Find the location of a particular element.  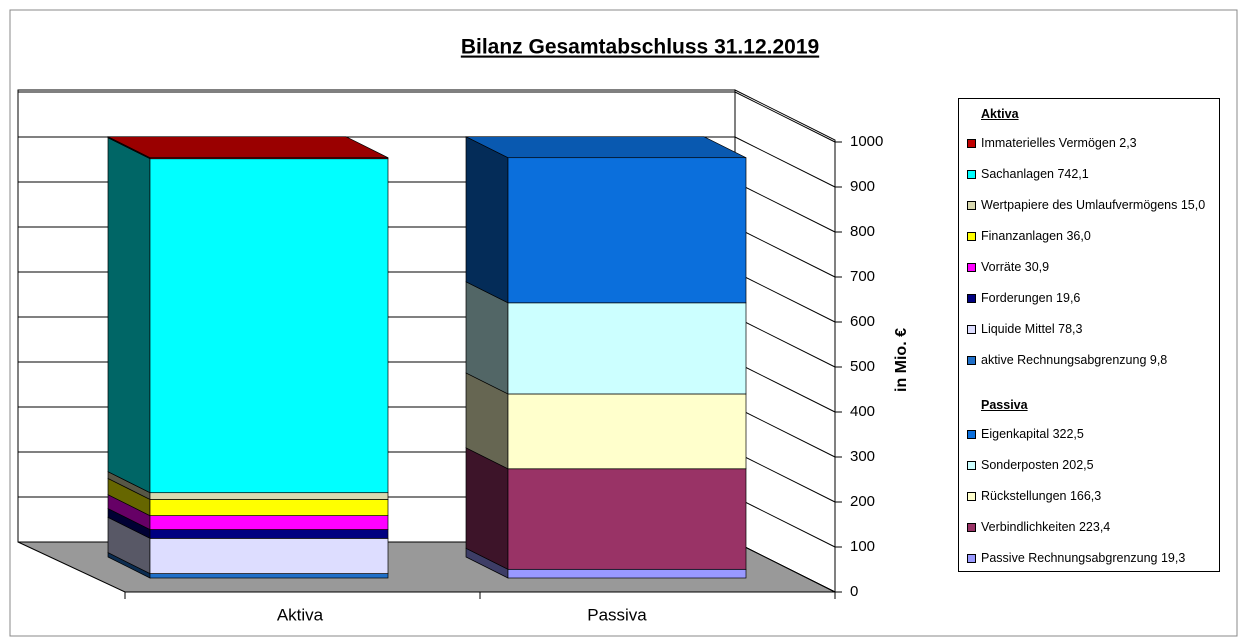

y-tick-label: 1000 is located at coordinates (866, 141).